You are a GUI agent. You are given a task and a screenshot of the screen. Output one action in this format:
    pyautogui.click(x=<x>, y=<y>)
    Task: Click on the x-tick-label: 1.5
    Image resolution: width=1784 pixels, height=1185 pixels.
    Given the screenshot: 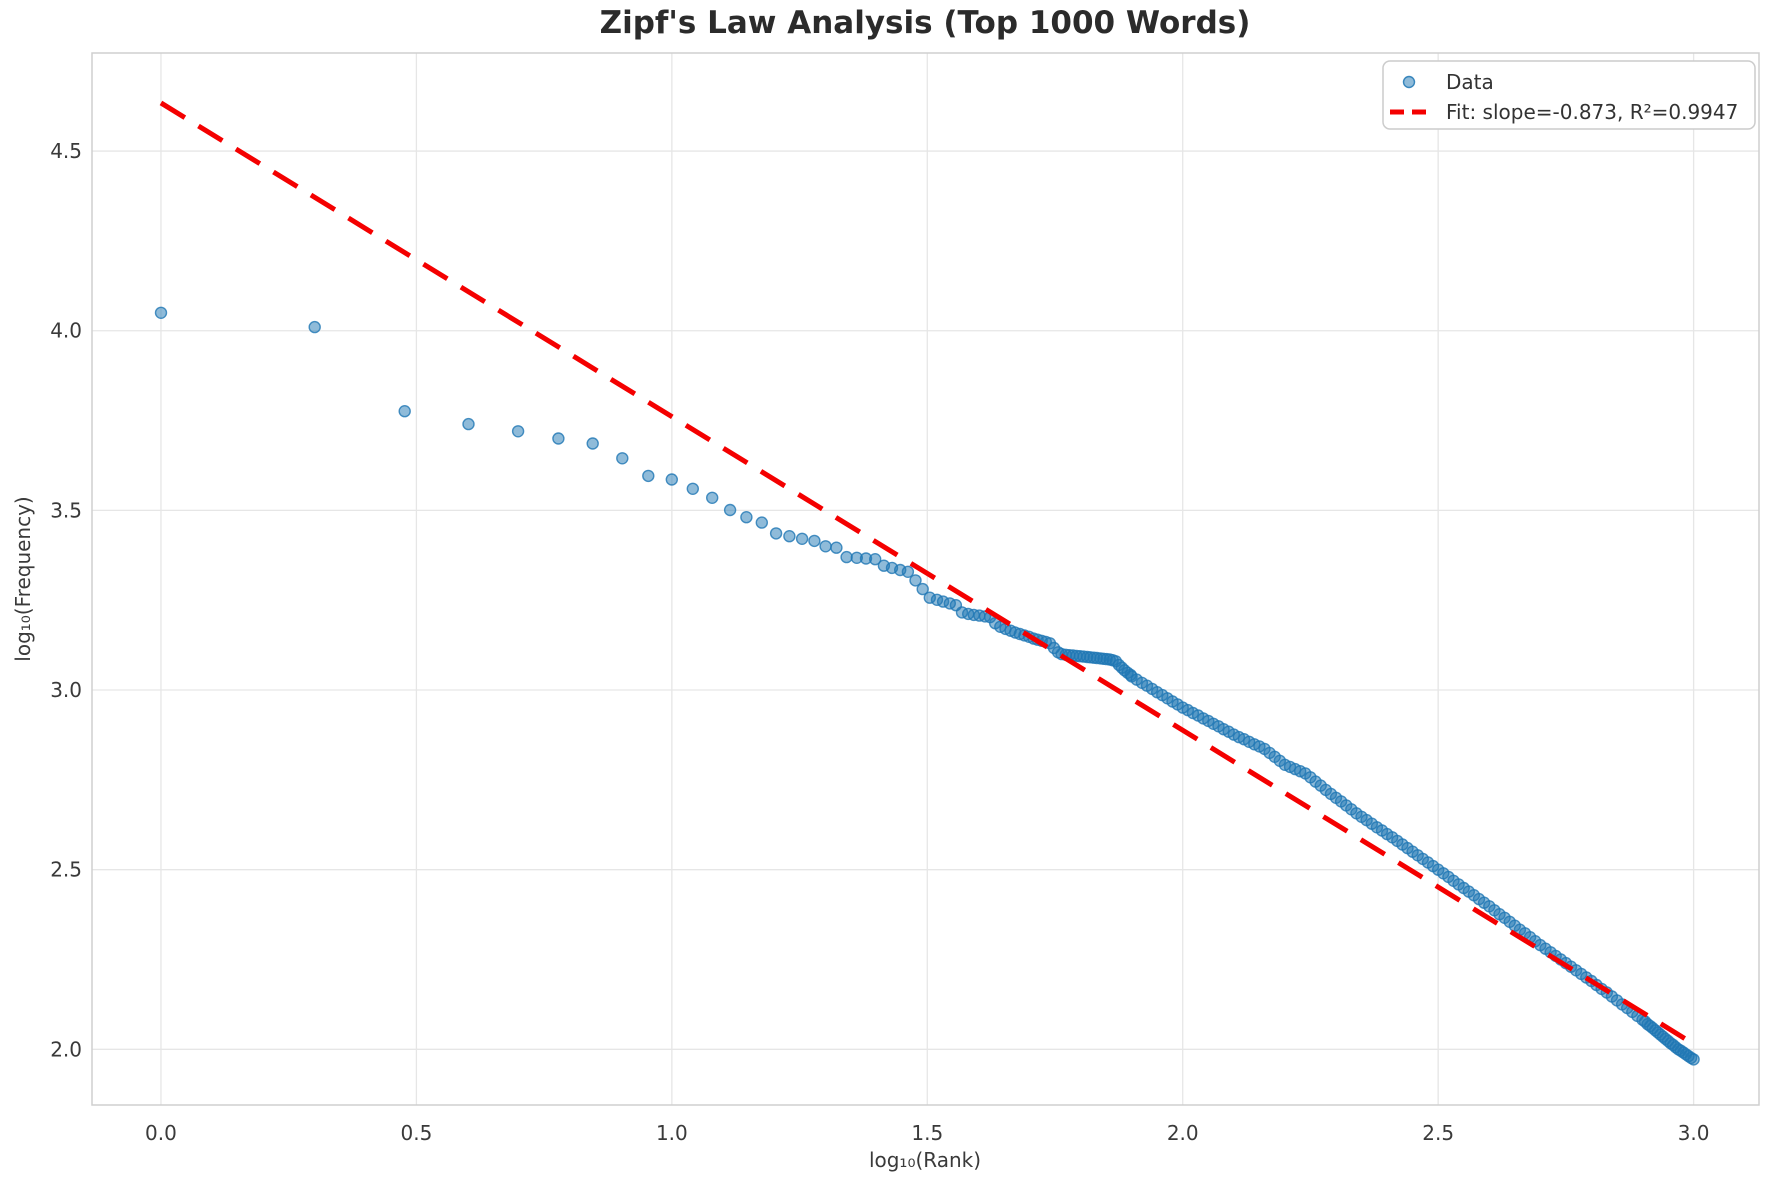 What is the action you would take?
    pyautogui.click(x=927, y=1133)
    